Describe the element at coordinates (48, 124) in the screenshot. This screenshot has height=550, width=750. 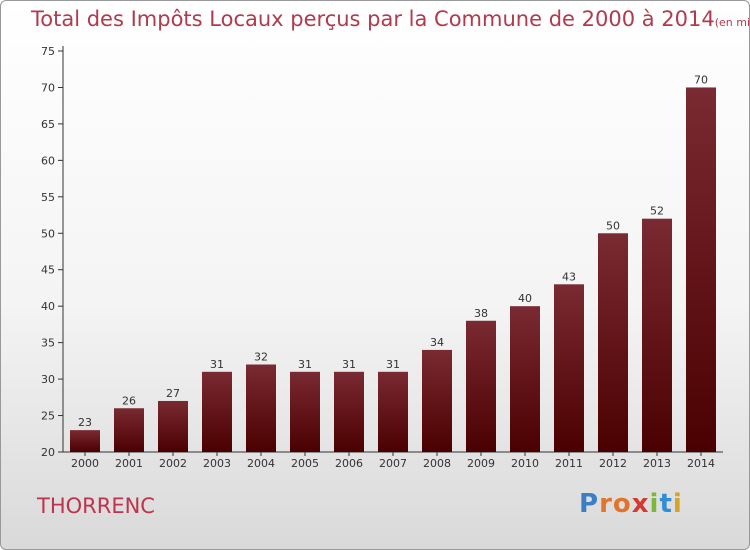
I see `y-tick-label: 65` at that location.